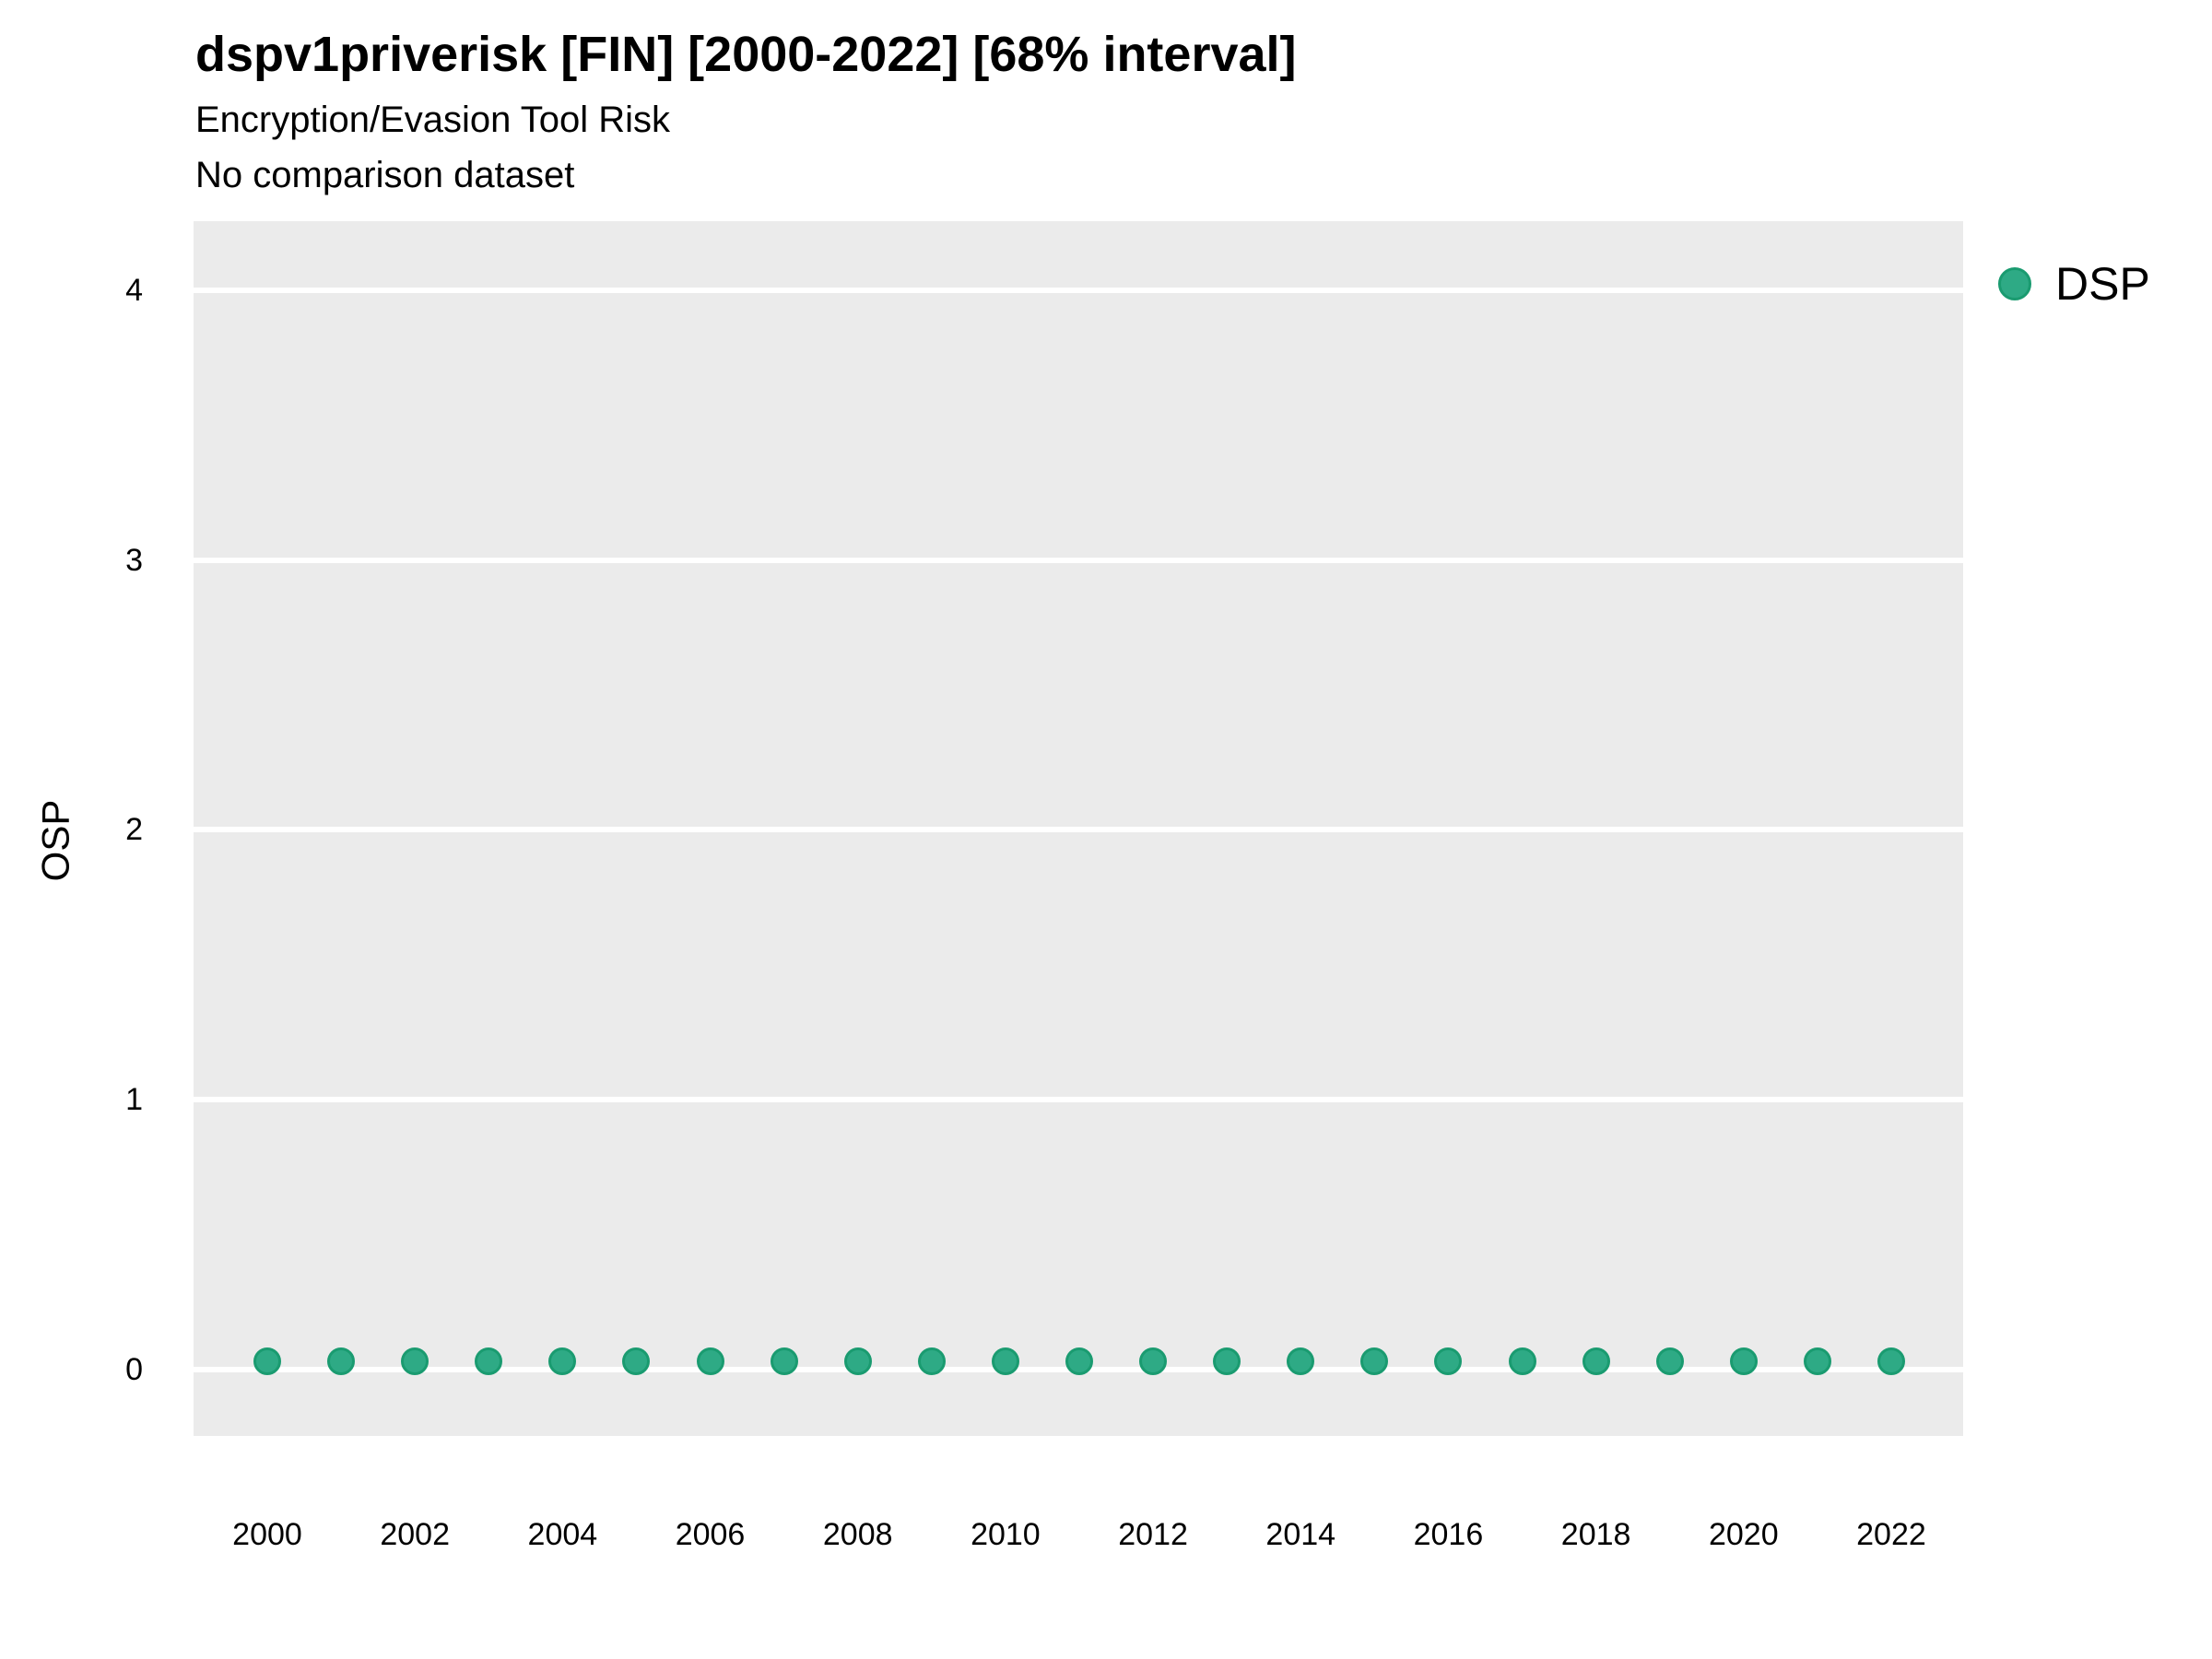 The height and width of the screenshot is (1659, 2212). What do you see at coordinates (1595, 1534) in the screenshot?
I see `x-tick-label-2018: 2018` at bounding box center [1595, 1534].